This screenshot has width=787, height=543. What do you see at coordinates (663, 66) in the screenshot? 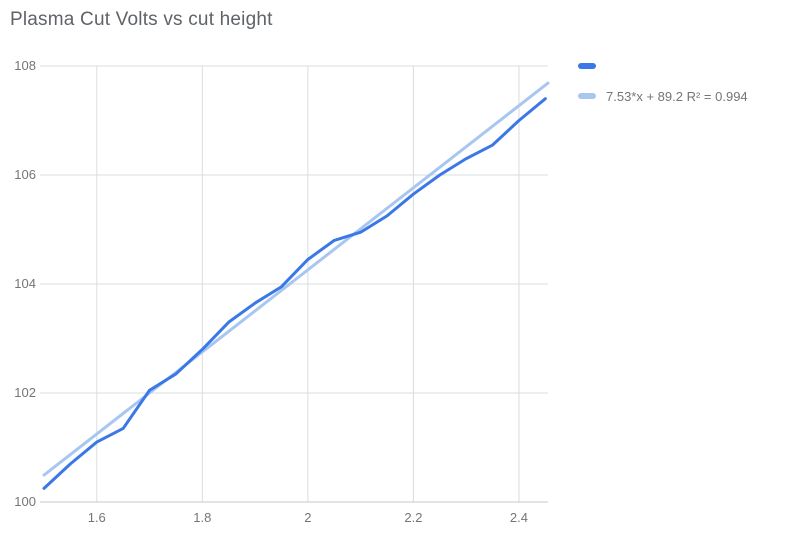
I see `legend-item-series` at bounding box center [663, 66].